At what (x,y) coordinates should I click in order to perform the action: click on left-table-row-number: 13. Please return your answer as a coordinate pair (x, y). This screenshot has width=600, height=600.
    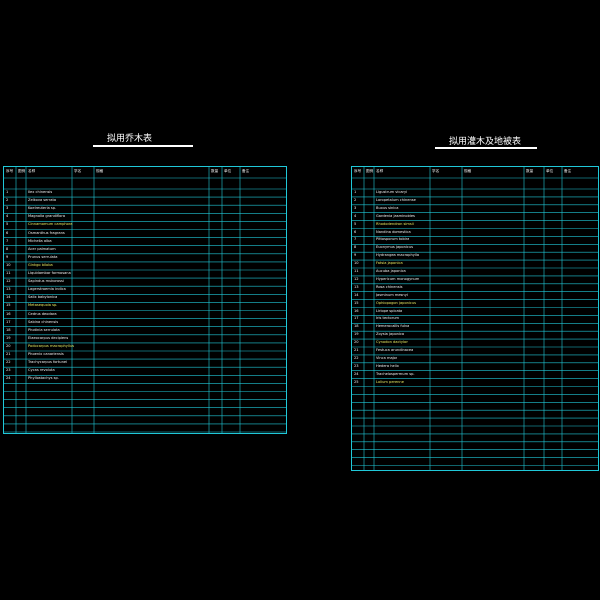
    Looking at the image, I should click on (8, 289).